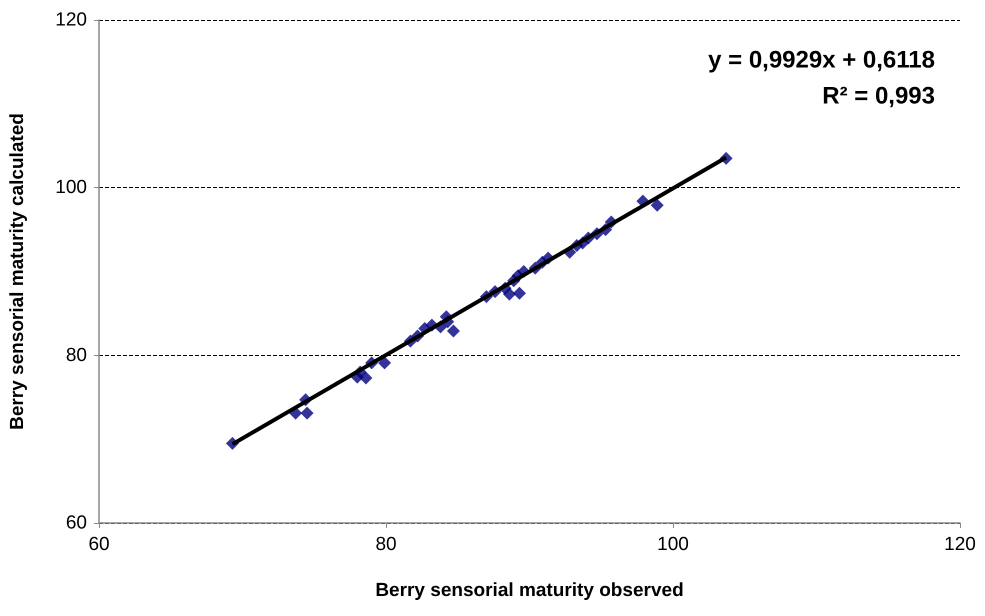  What do you see at coordinates (878, 96) in the screenshot?
I see `annotation: R² = 0,993` at bounding box center [878, 96].